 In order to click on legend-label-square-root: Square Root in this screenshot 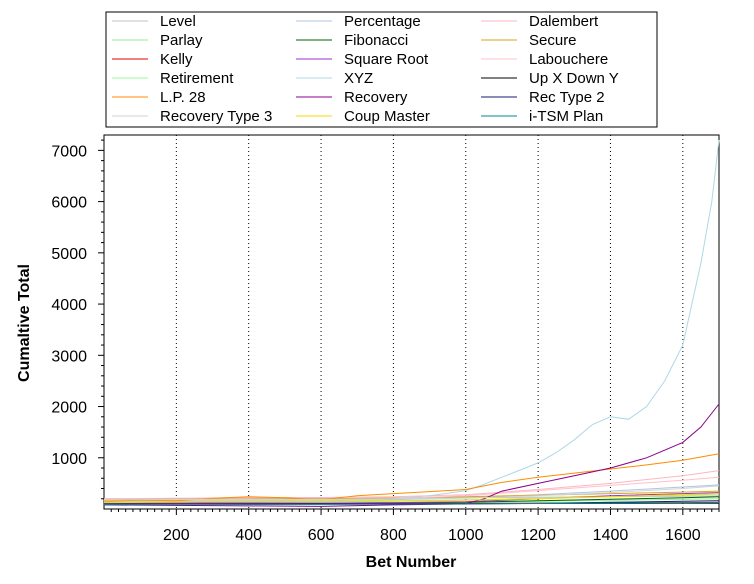, I will do `click(386, 59)`.